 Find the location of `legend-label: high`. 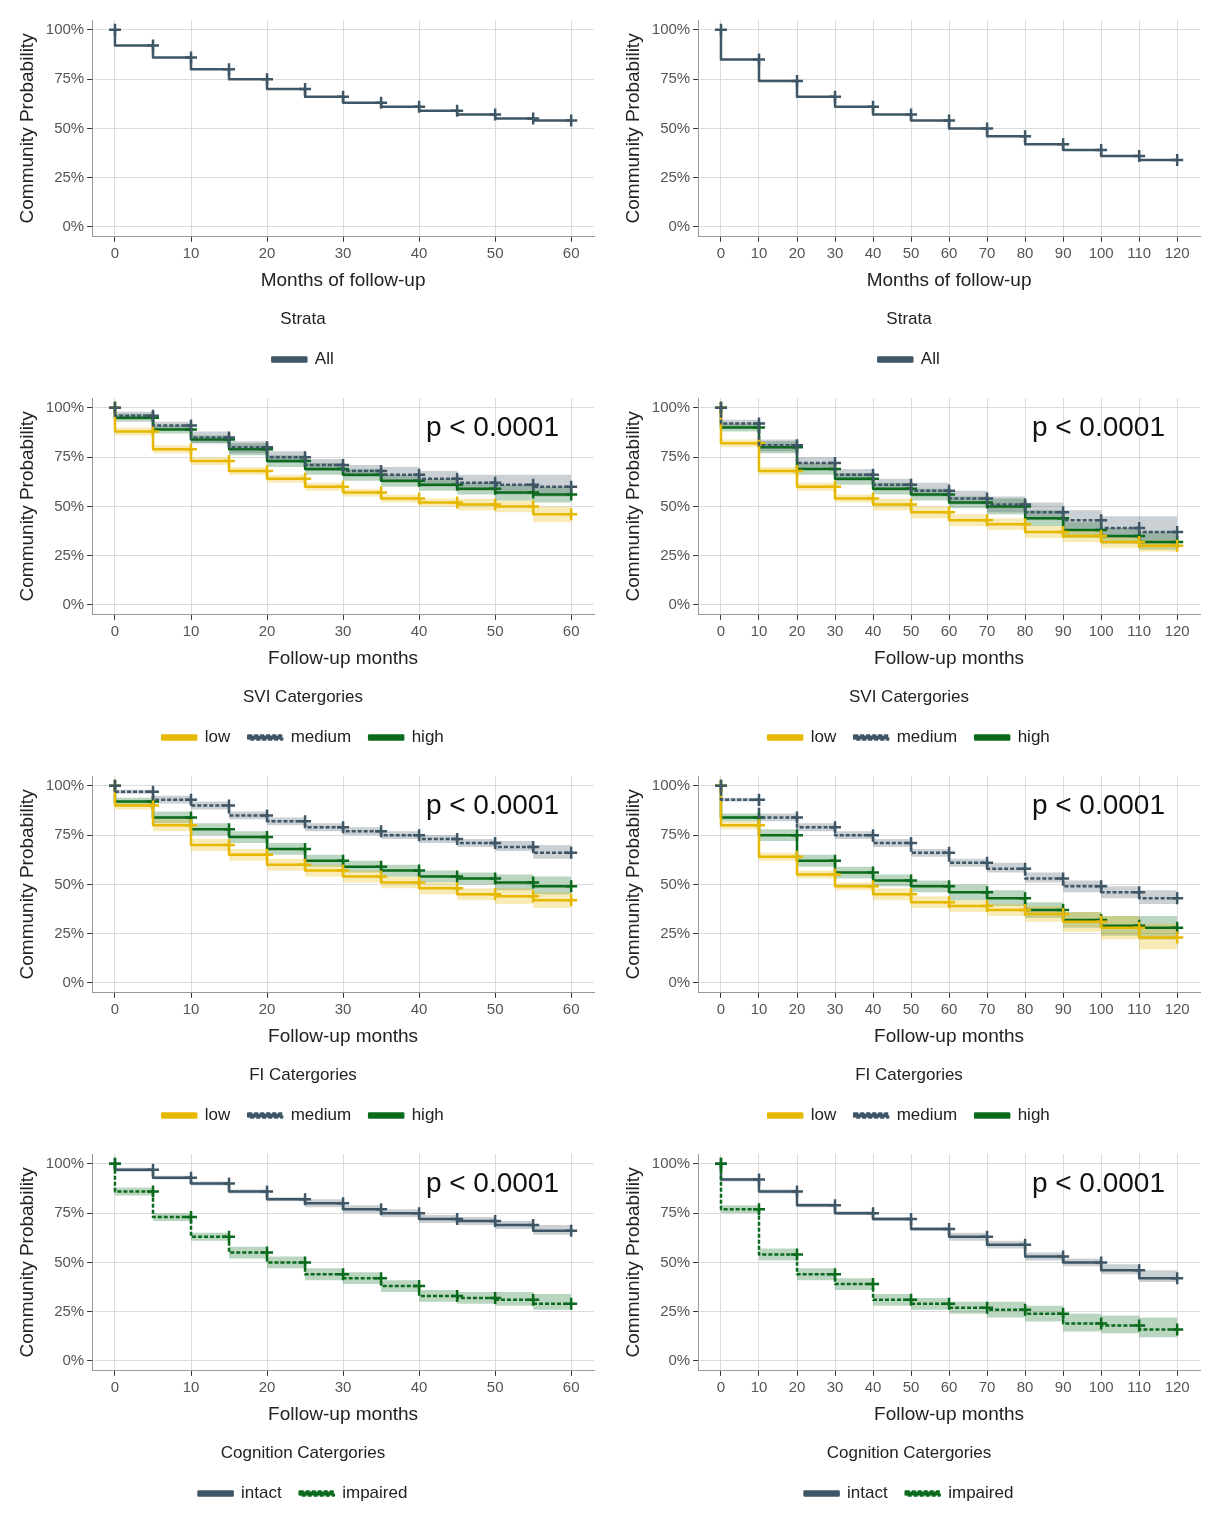

legend-label: high is located at coordinates (427, 1115).